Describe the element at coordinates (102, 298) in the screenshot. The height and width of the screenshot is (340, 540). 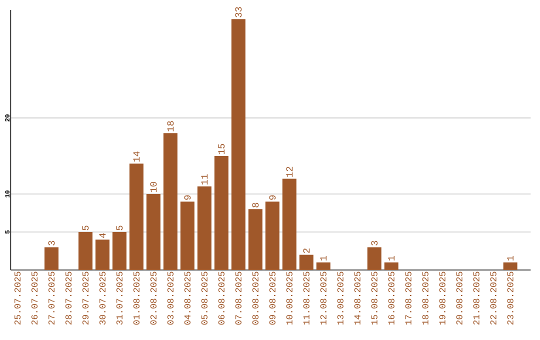
I see `x-tick-label: 30.07.2025` at that location.